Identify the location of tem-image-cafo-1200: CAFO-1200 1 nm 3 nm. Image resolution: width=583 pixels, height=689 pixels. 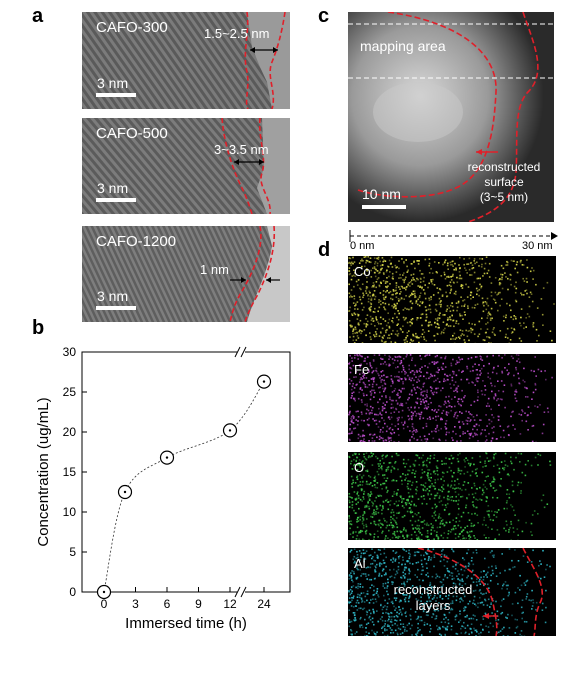
(186, 274).